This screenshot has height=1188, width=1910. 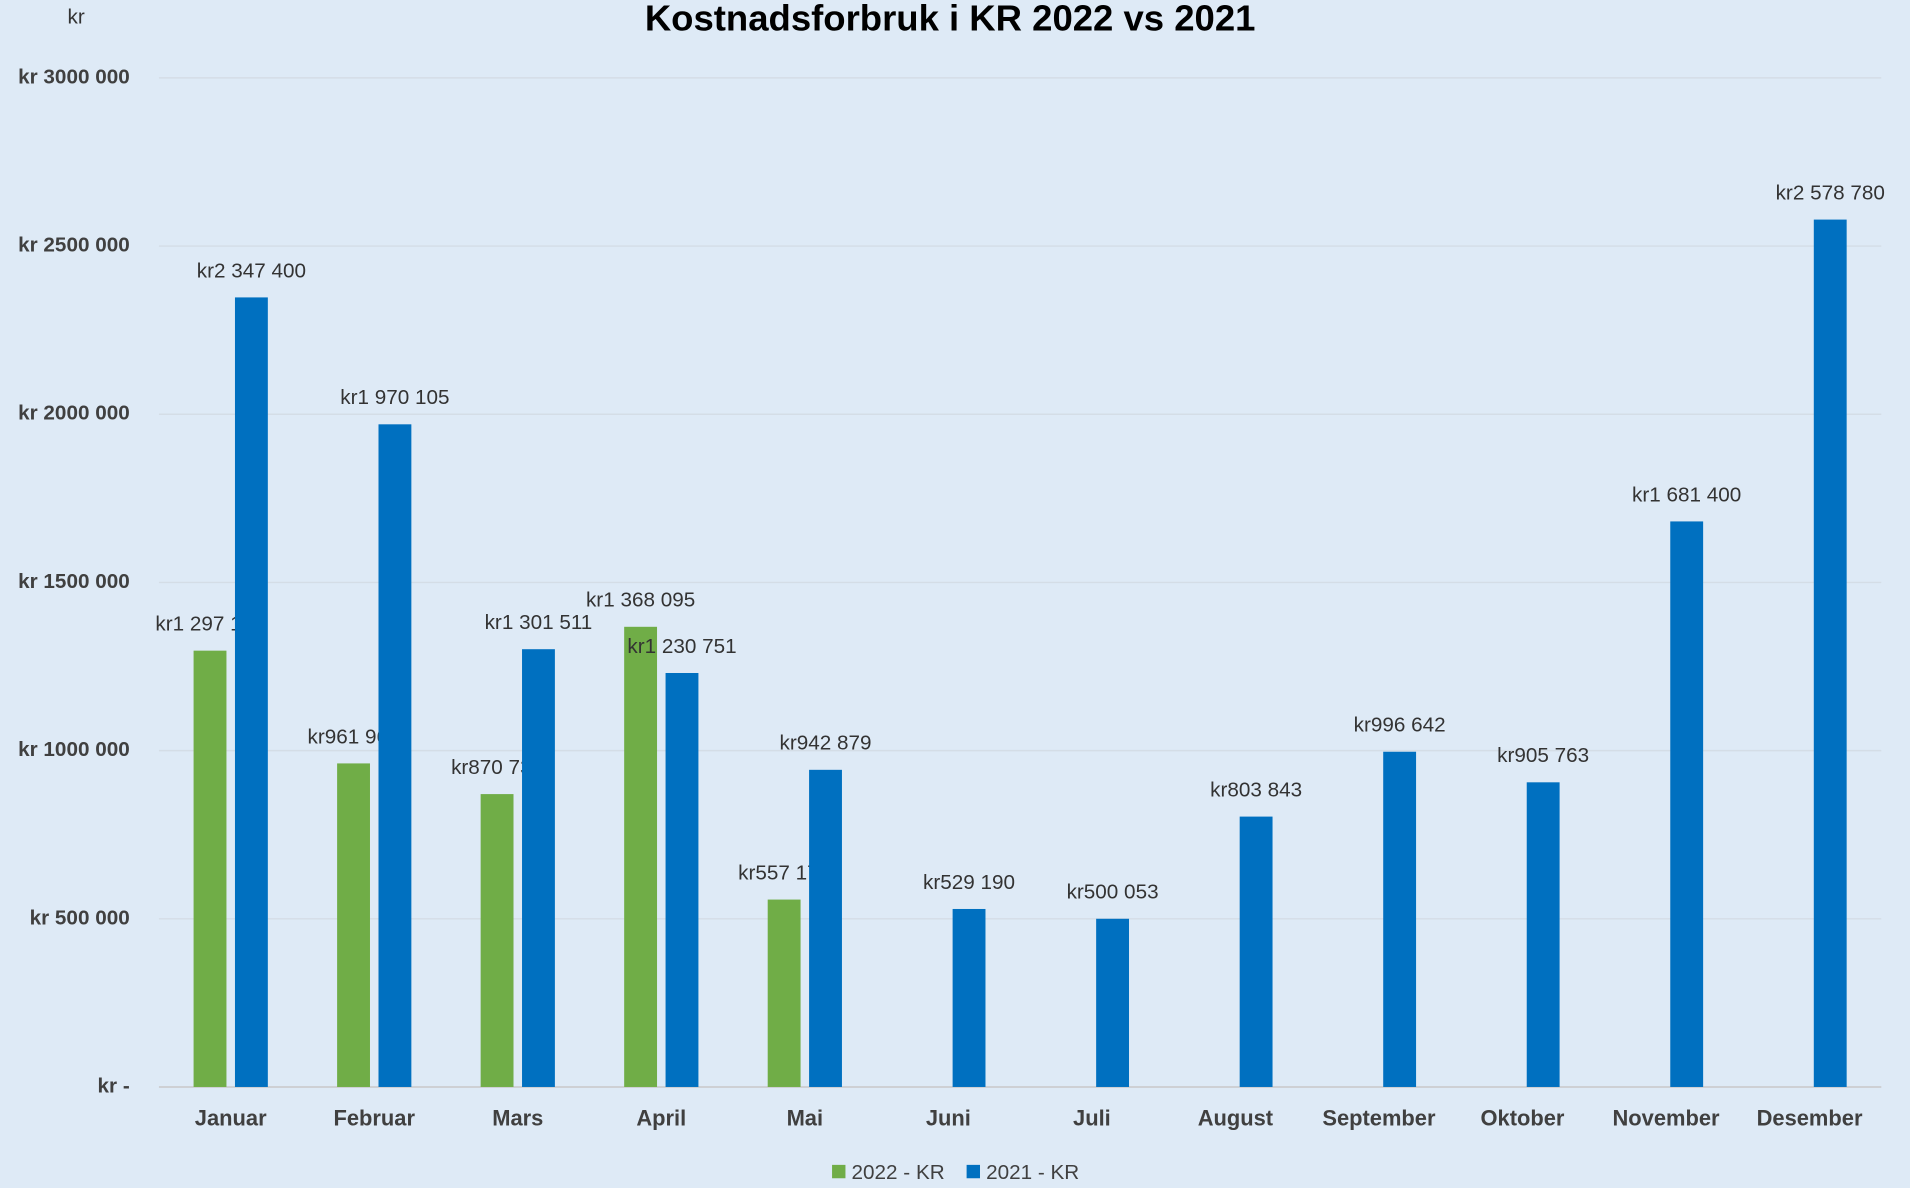 What do you see at coordinates (76, 17) in the screenshot?
I see `y-axis-label: kr` at bounding box center [76, 17].